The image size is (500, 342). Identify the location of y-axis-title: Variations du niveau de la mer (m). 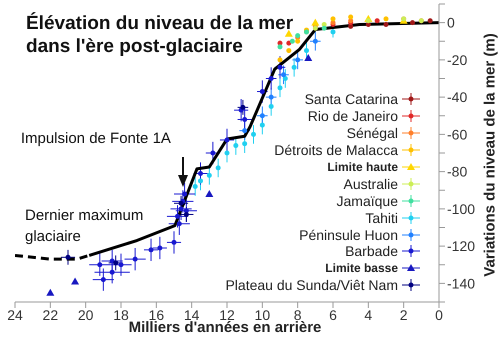
(490, 155).